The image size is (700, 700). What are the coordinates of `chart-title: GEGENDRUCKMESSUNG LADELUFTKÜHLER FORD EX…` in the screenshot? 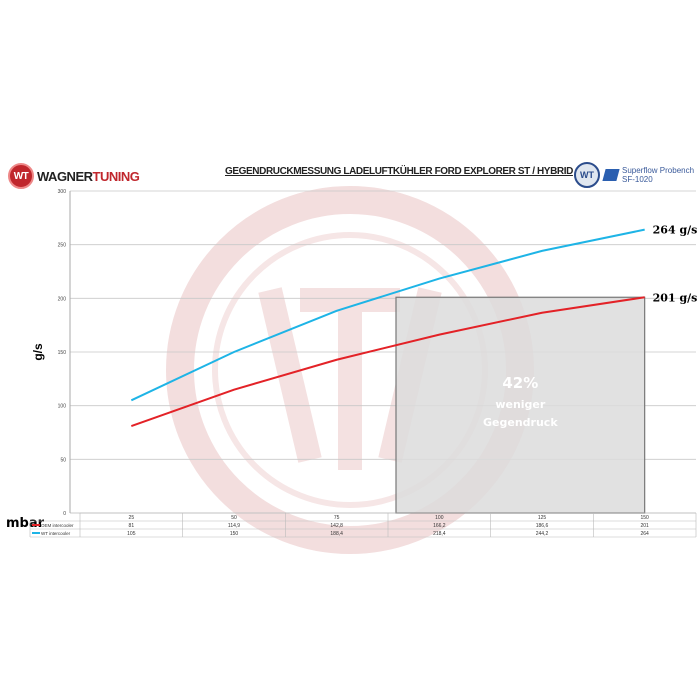 It's located at (399, 171).